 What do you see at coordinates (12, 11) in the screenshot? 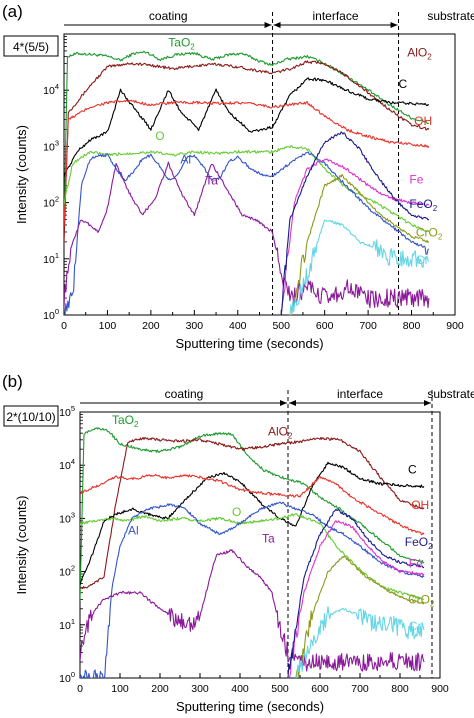
I see `panel-label: (a)` at bounding box center [12, 11].